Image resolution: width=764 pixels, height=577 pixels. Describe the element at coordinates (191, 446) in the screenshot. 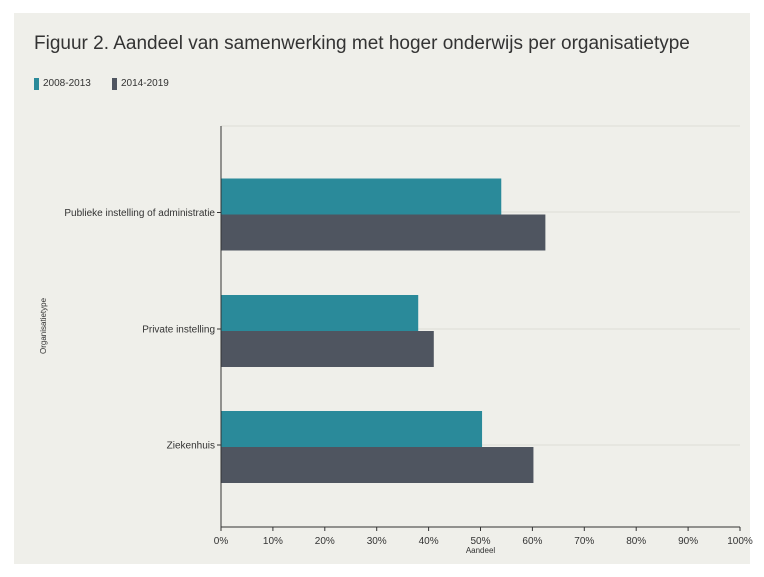

I see `y-tick-label-ziekenhuis: Ziekenhuis` at that location.